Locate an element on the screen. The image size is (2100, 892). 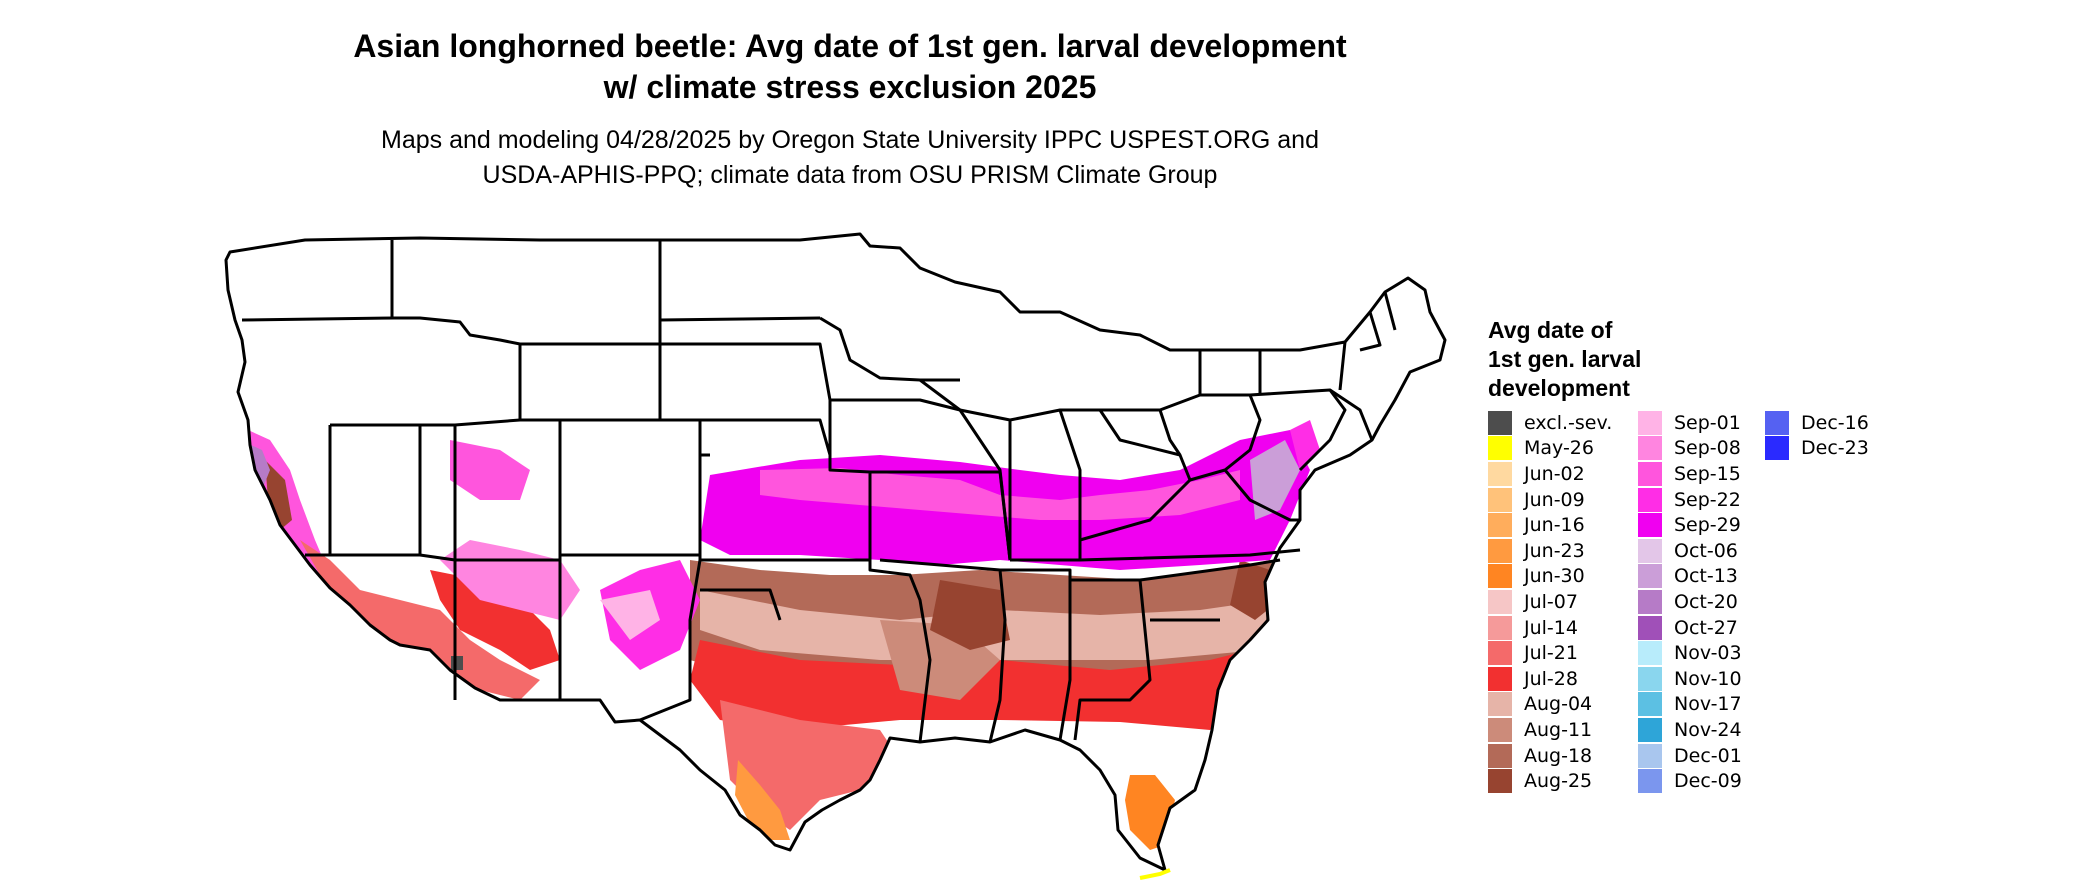
legend-label: Aug-25 is located at coordinates (1558, 781).